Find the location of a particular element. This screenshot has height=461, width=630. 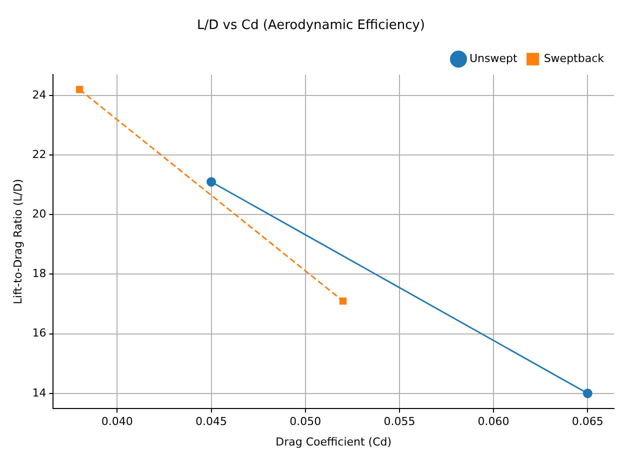

x-tick-label: 0.060 is located at coordinates (494, 421).